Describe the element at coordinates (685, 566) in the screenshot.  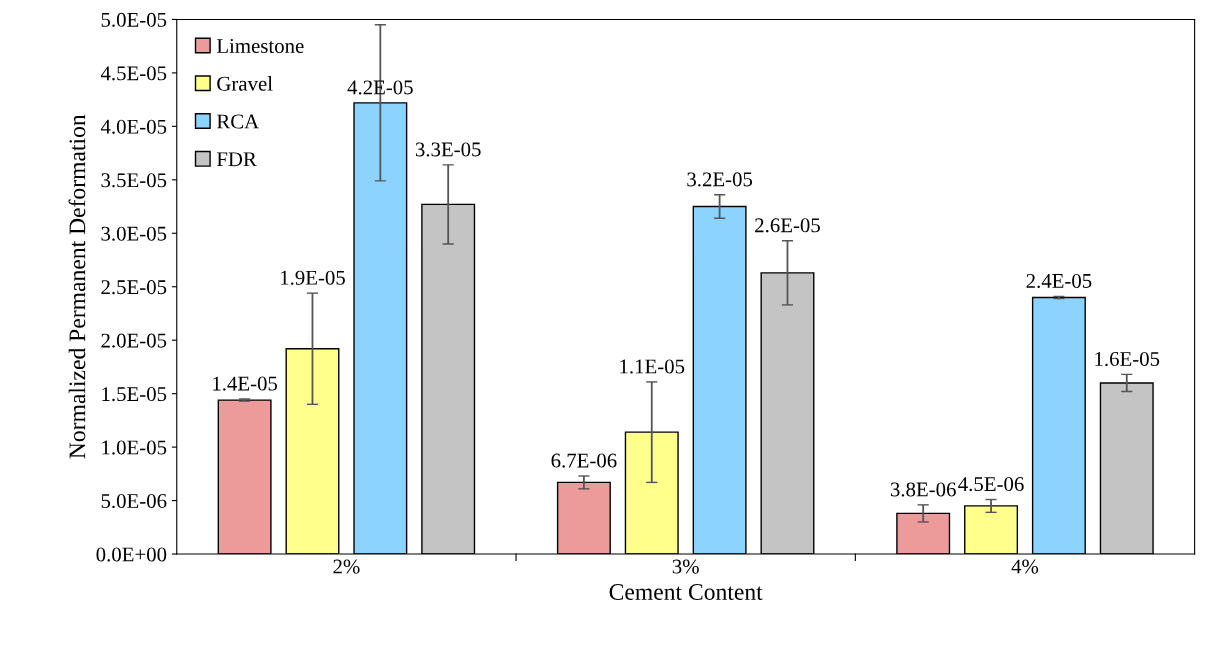
I see `x-tick-label: 3%` at that location.